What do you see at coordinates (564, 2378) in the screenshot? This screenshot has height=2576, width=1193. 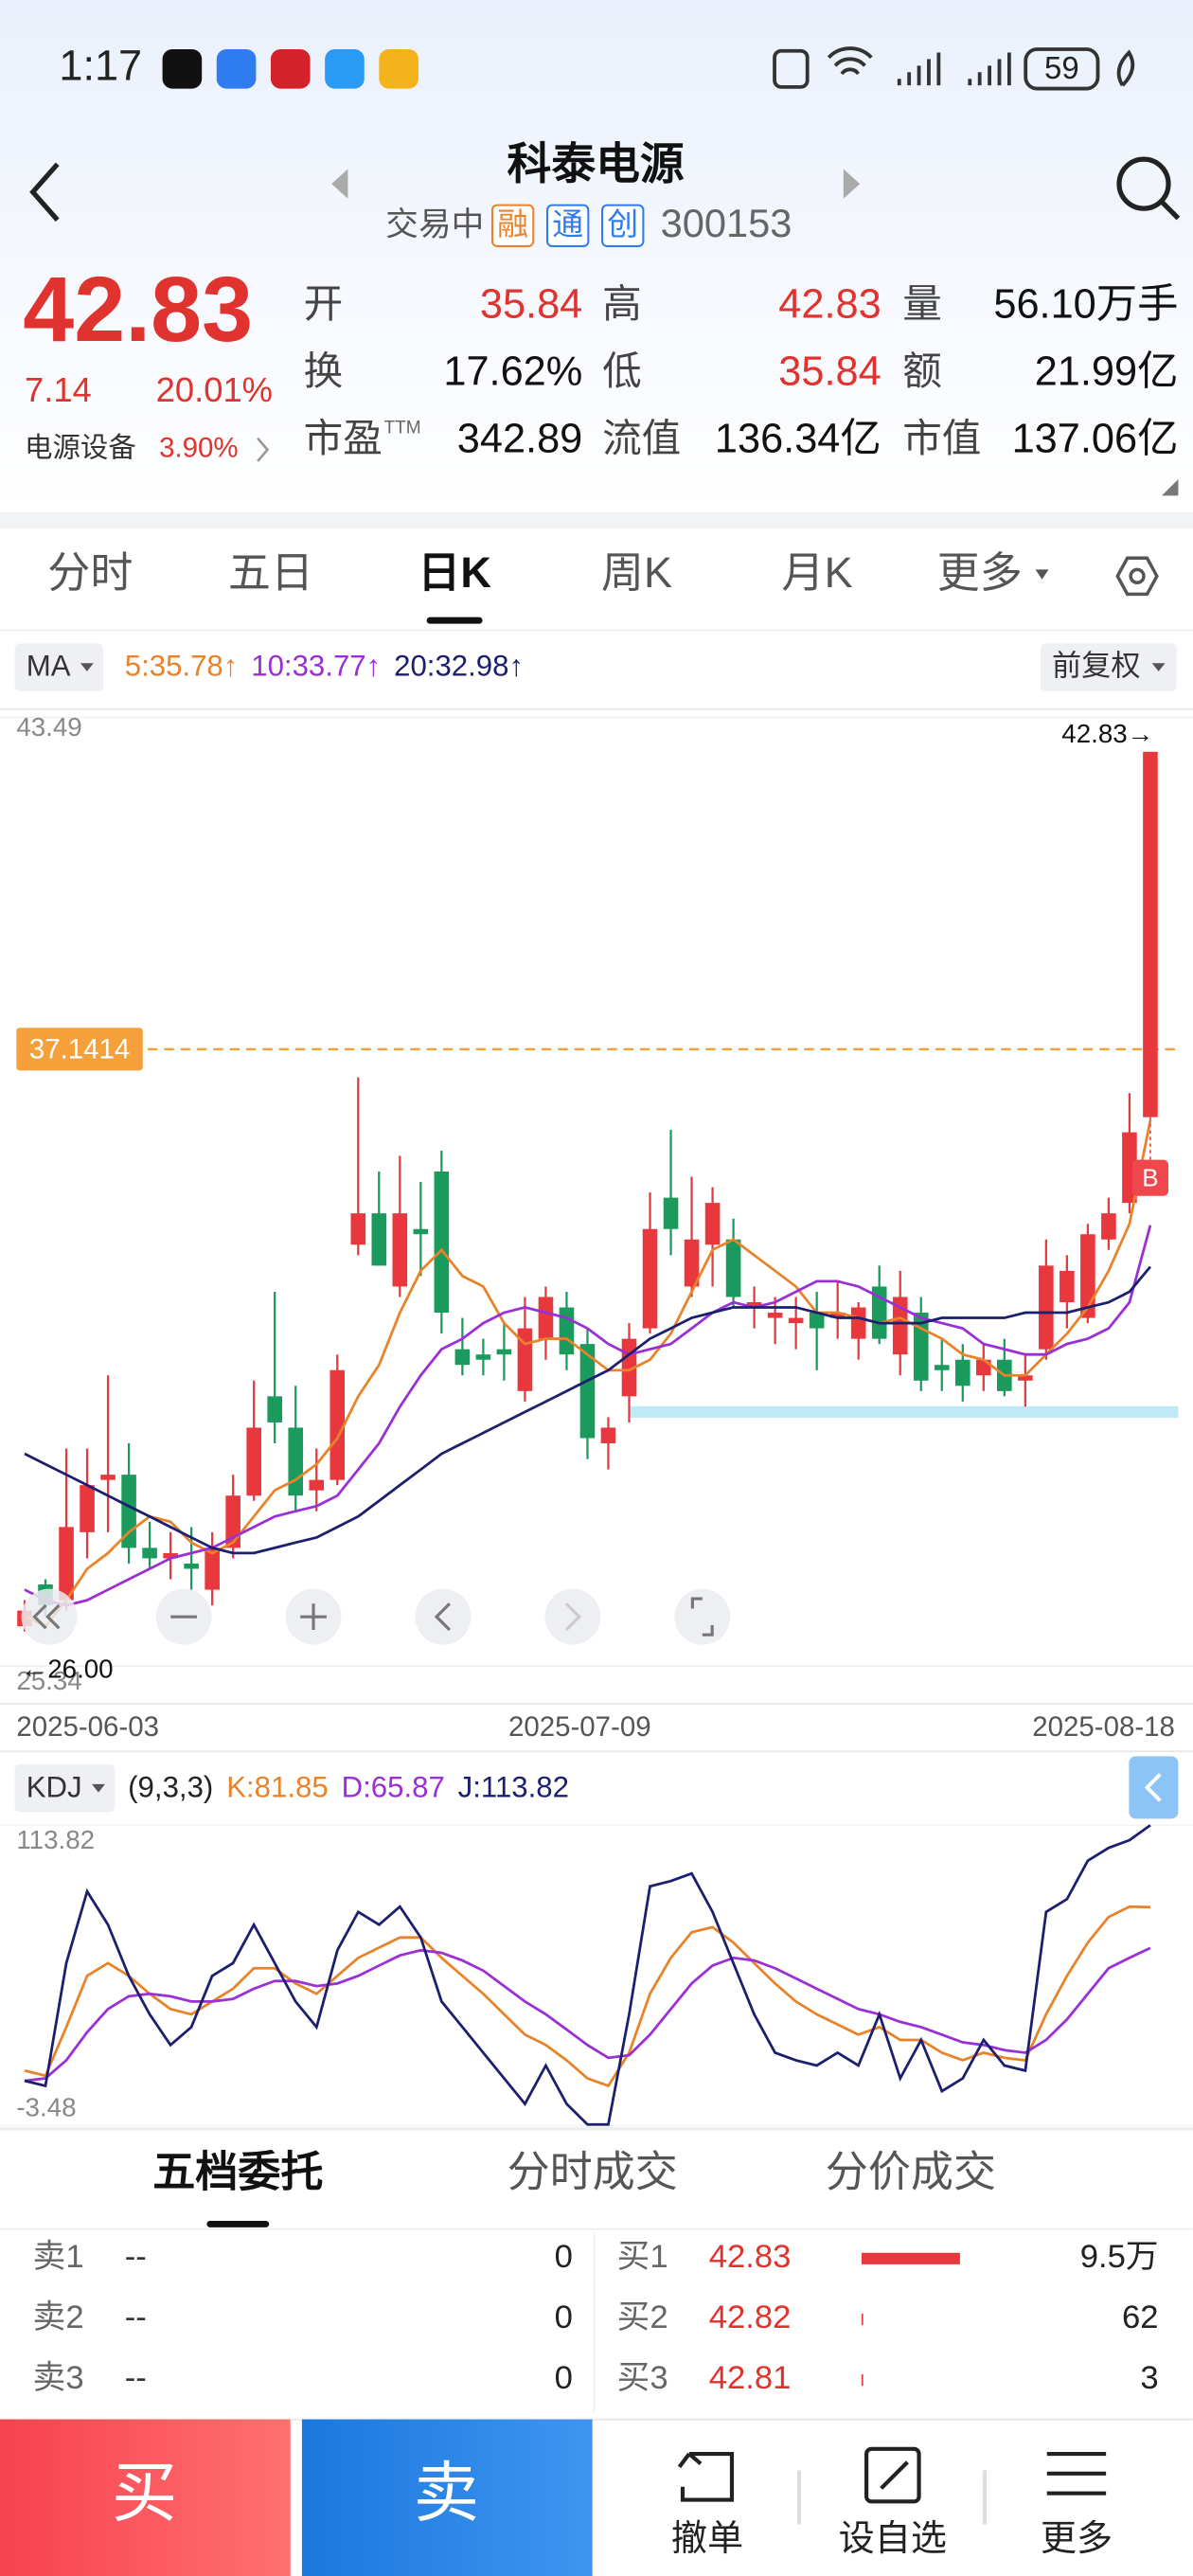 I see `level-volume: 0` at bounding box center [564, 2378].